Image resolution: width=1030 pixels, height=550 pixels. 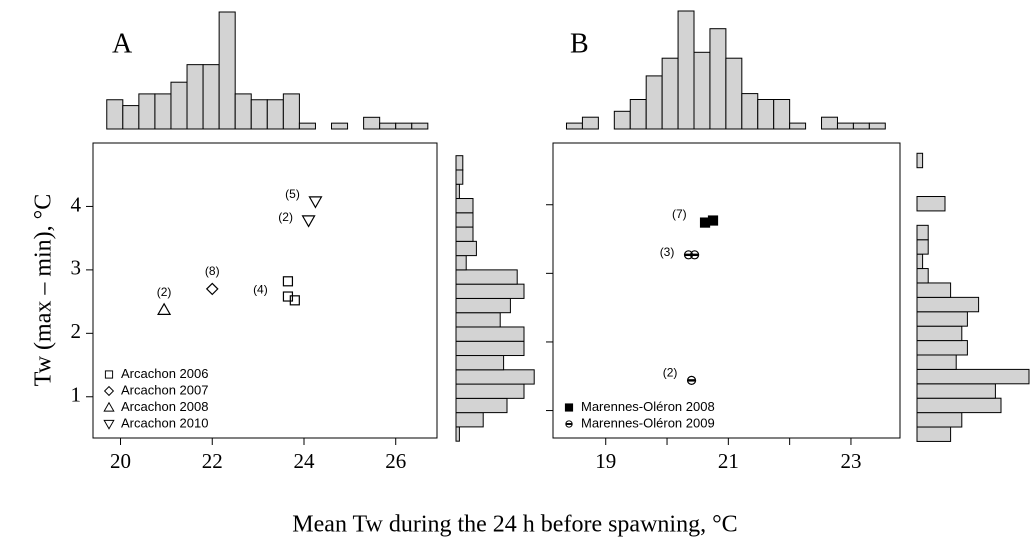 I want to click on x-tick-label: 22, so click(x=212, y=461).